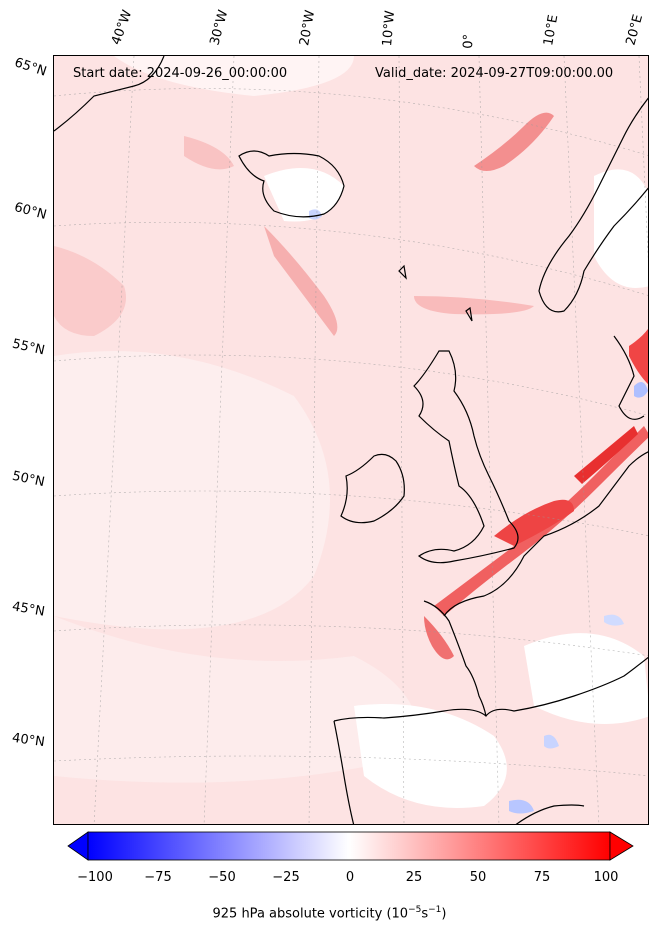 This screenshot has width=659, height=936. What do you see at coordinates (122, 27) in the screenshot?
I see `lon-label-40w: 40°W` at bounding box center [122, 27].